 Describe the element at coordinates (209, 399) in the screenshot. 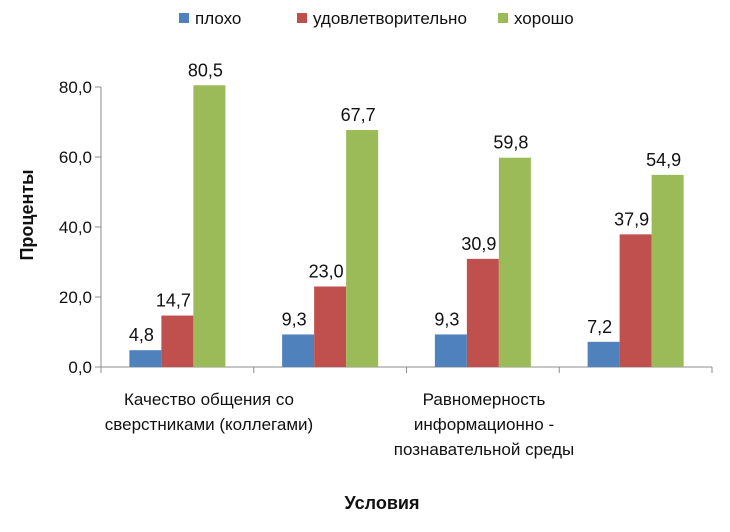

I see `category-label: Качество общения со` at that location.